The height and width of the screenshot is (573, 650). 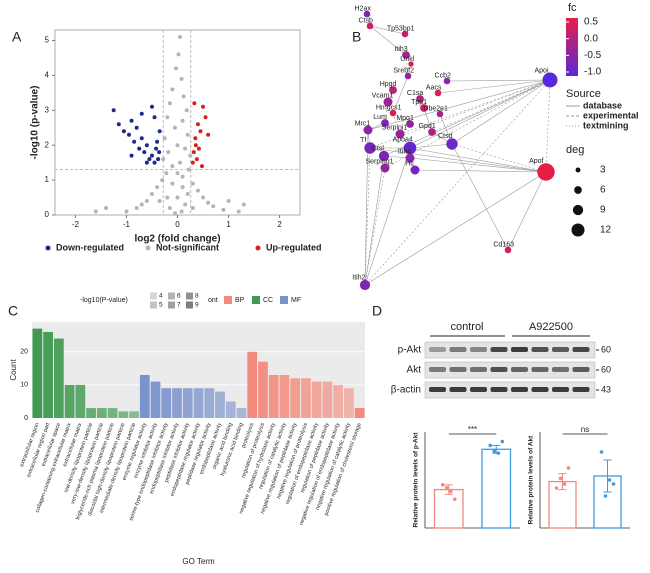 I want to click on y-axis-label: Relative protein levels of p-Akt, so click(x=416, y=480).